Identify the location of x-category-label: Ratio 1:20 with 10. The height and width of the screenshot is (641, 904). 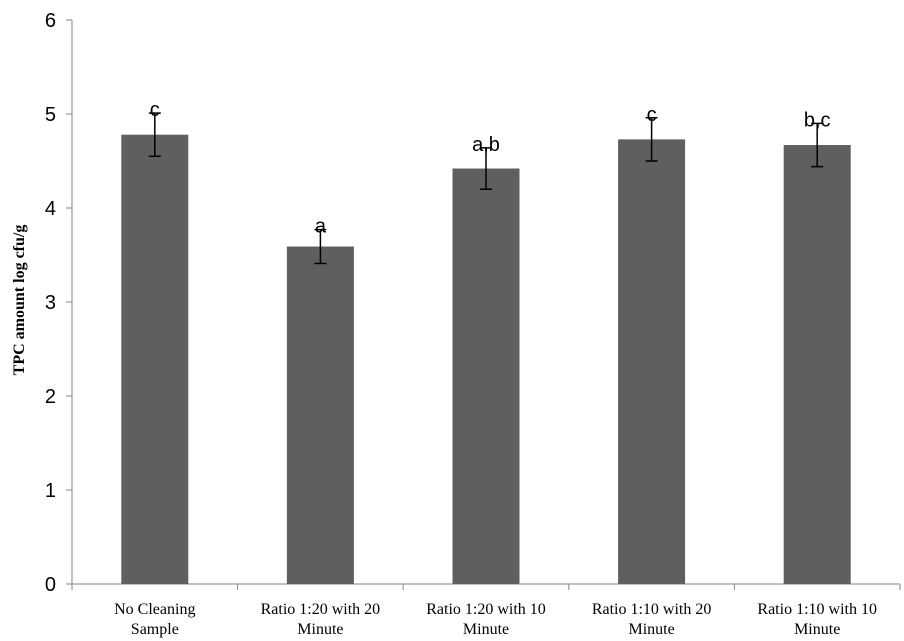
(486, 609).